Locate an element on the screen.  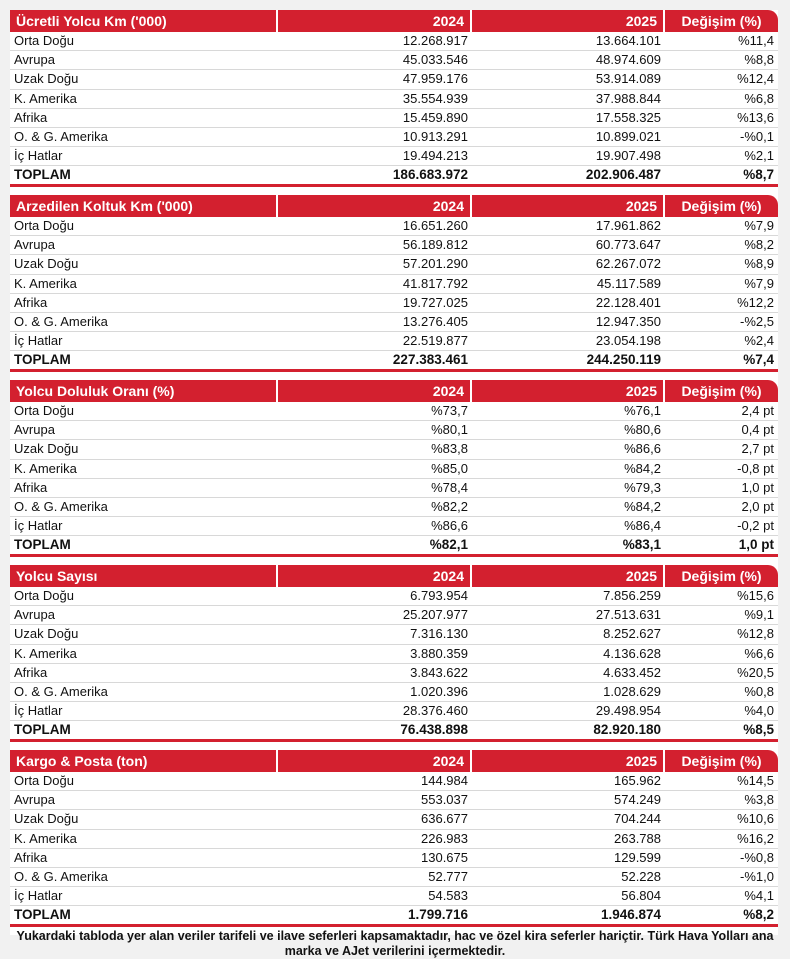
value-2025-cell: %84,2 is located at coordinates (642, 506).